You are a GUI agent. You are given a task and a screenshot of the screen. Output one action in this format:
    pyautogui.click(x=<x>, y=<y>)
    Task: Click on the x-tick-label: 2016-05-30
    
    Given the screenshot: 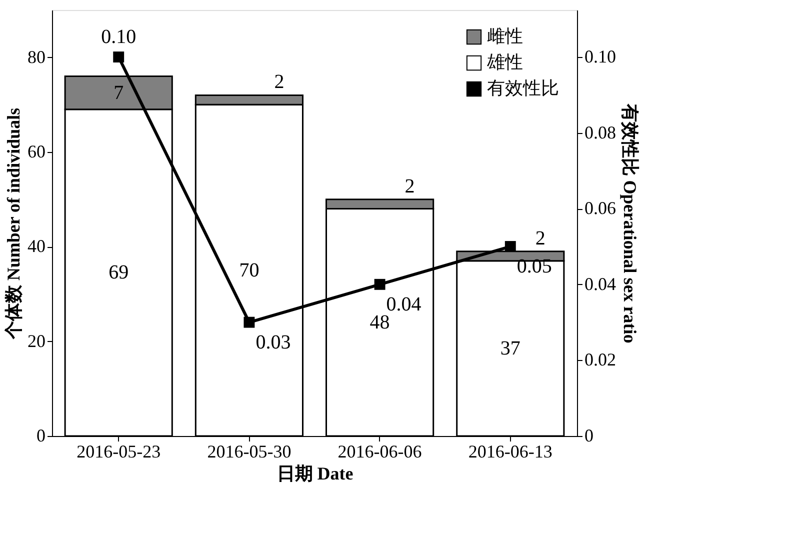 What is the action you would take?
    pyautogui.click(x=249, y=452)
    